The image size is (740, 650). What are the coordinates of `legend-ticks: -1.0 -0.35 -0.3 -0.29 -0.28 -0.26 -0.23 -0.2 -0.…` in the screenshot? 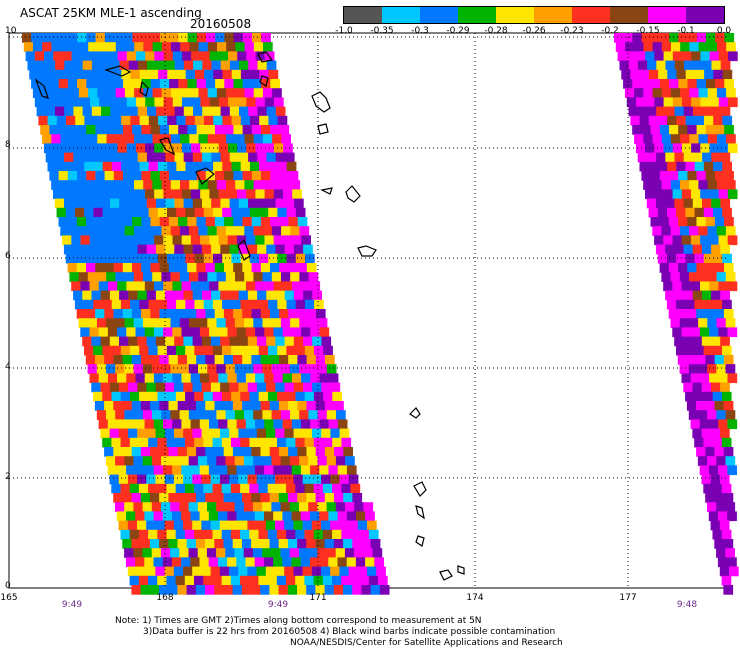 It's located at (533, 30).